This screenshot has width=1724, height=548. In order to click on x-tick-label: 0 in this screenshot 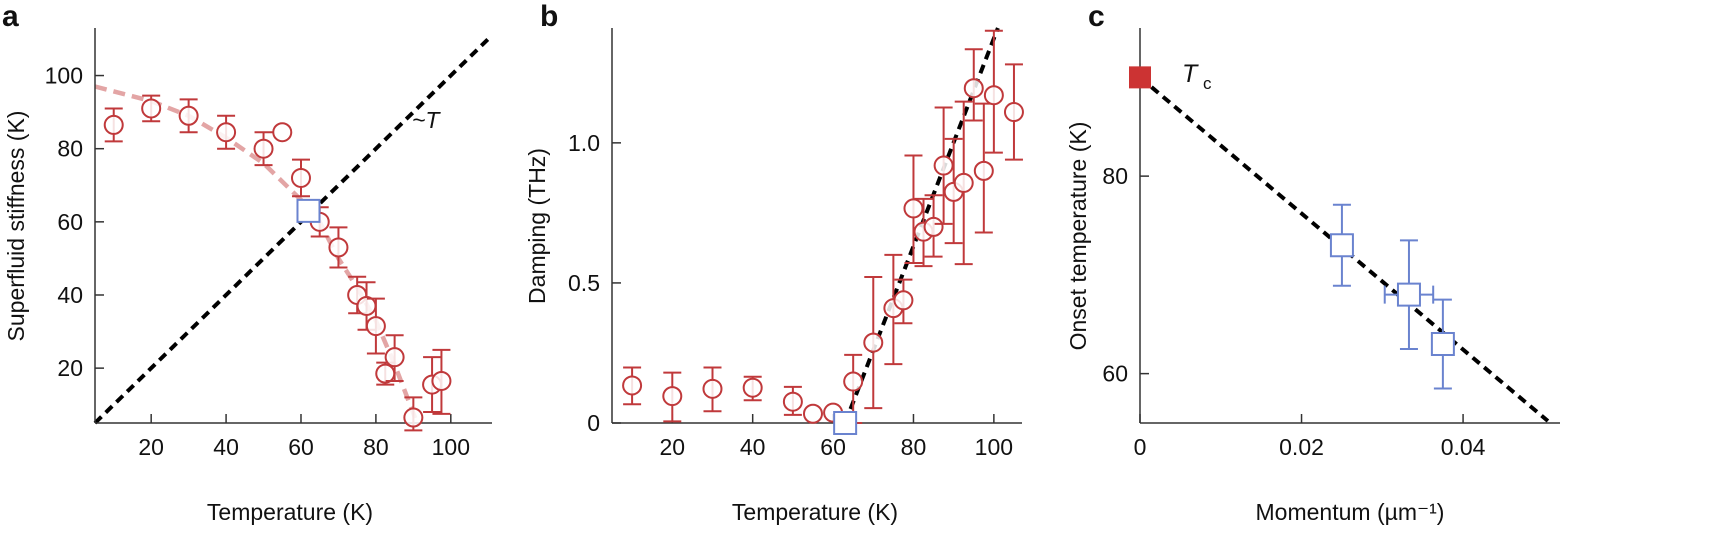, I will do `click(1140, 447)`.